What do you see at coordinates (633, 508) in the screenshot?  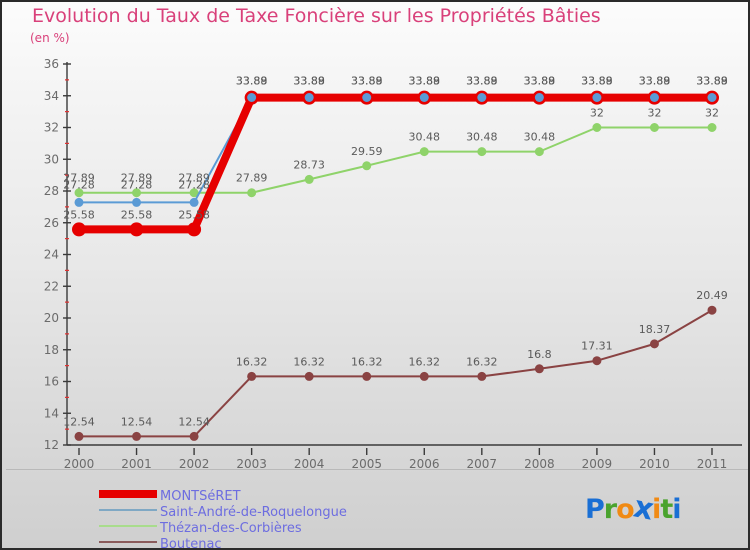 I see `proxiti-logo: Proxiti` at bounding box center [633, 508].